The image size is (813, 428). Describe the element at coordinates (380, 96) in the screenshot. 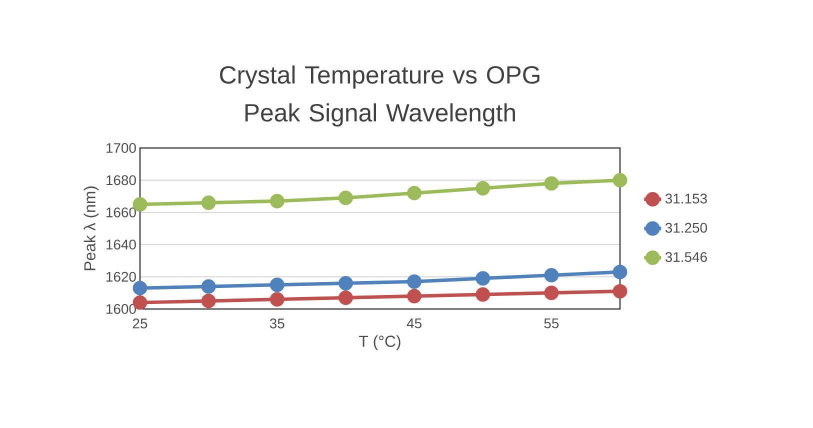

I see `chart-title: Crystal Temperature vs OPG Peak Signal Wavelength` at that location.